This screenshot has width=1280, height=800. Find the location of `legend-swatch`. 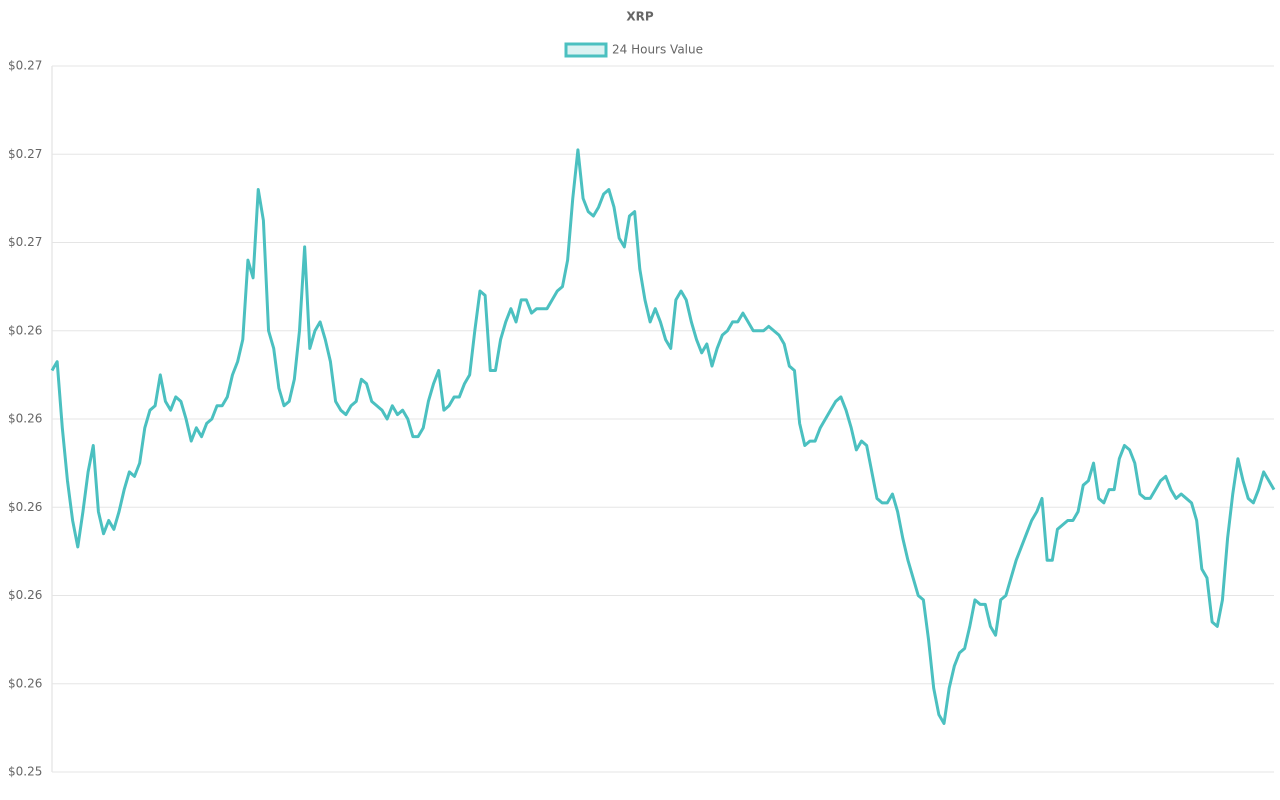

legend-swatch is located at coordinates (586, 50).